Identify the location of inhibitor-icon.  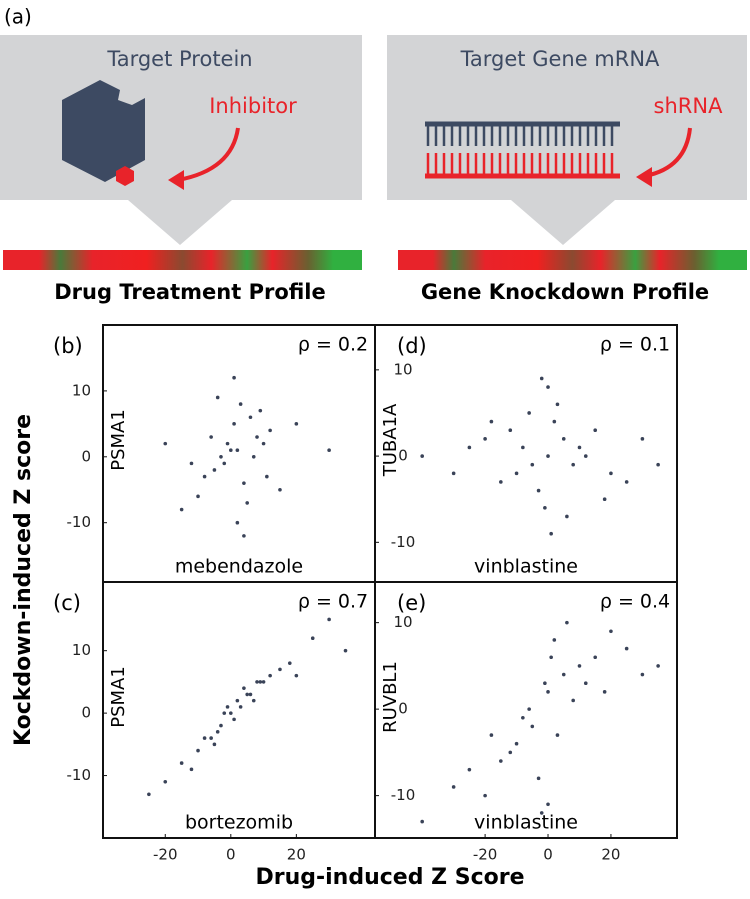
(125, 176).